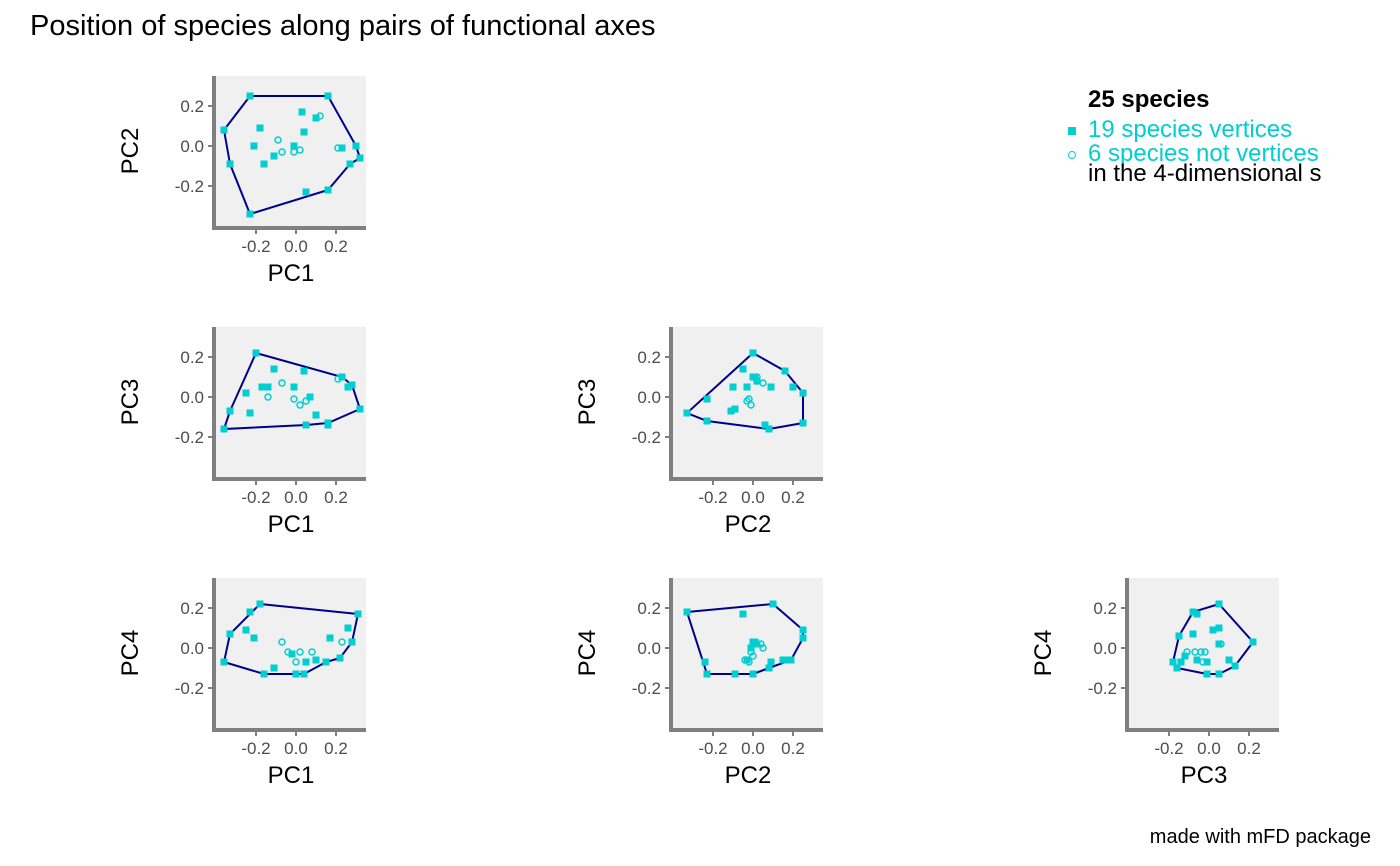 Image resolution: width=1400 pixels, height=866 pixels. Describe the element at coordinates (748, 524) in the screenshot. I see `x-axis-title: PC2` at that location.